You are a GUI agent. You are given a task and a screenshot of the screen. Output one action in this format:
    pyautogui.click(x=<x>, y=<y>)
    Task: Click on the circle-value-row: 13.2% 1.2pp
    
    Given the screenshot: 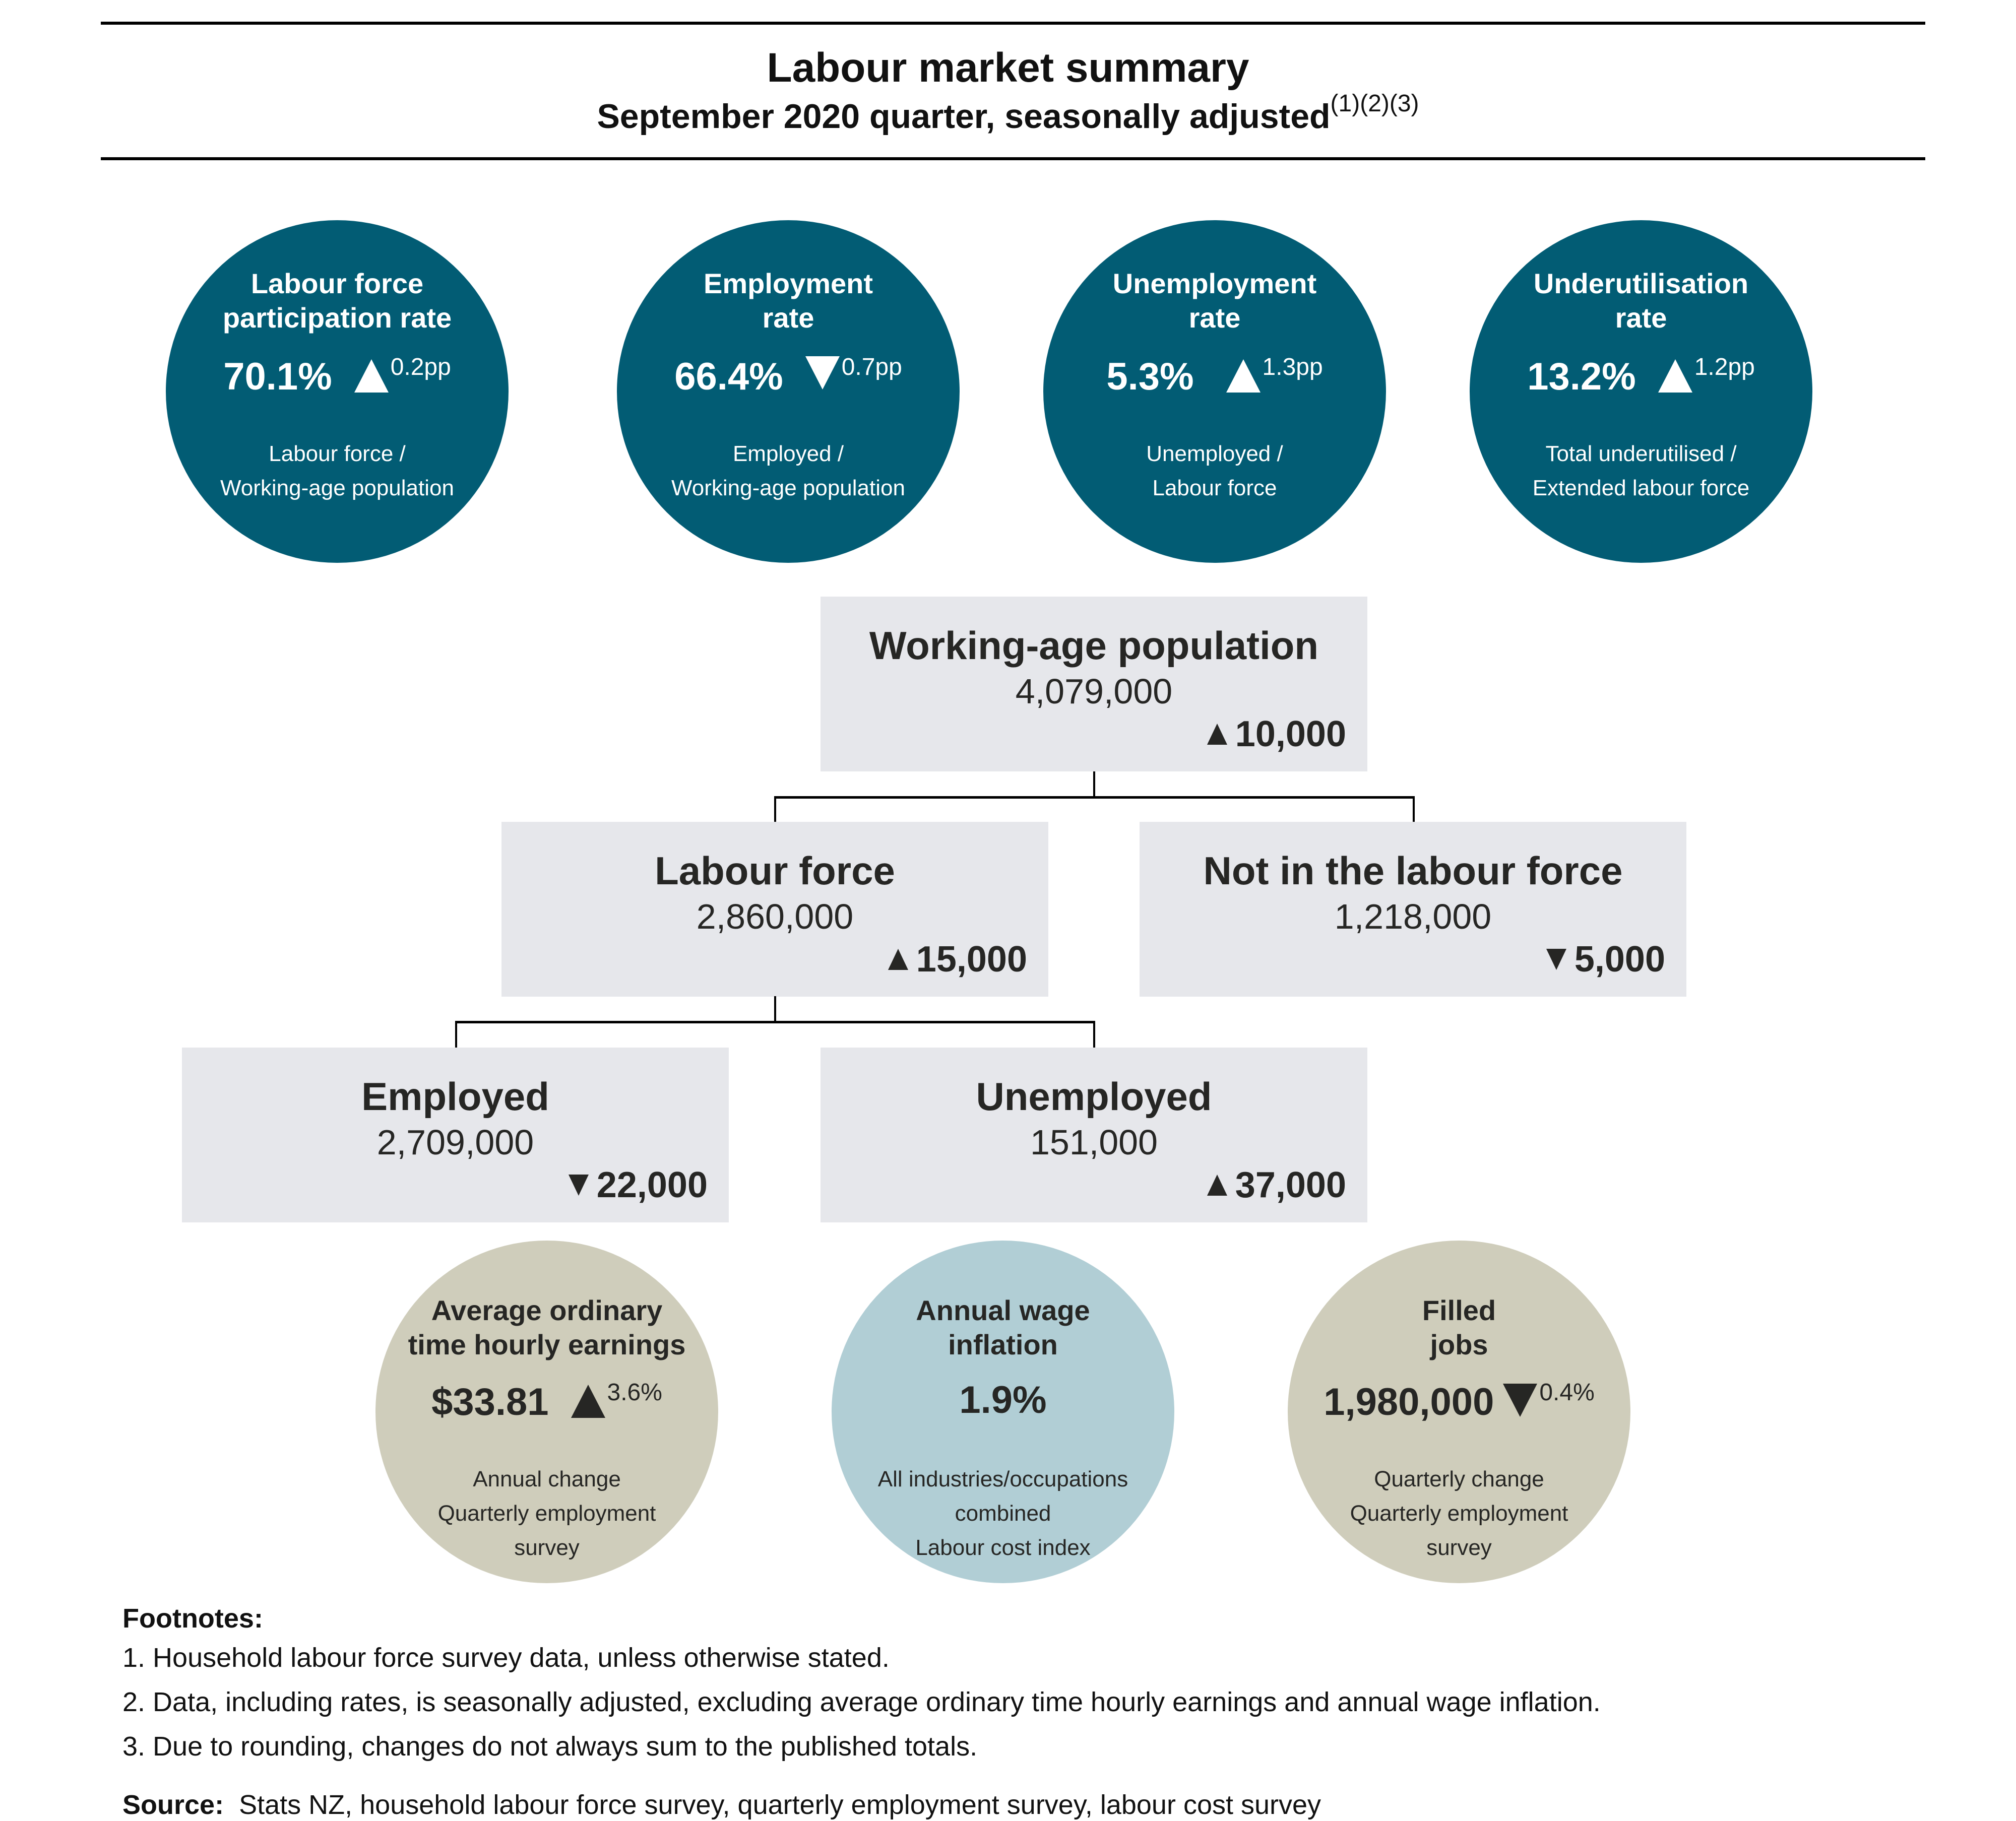 What is the action you would take?
    pyautogui.click(x=1641, y=376)
    